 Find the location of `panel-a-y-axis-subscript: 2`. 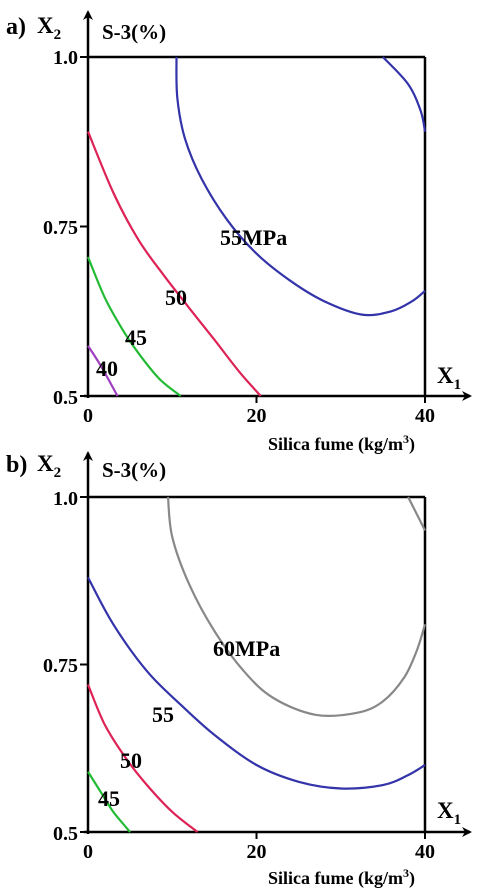

panel-a-y-axis-subscript: 2 is located at coordinates (58, 35).